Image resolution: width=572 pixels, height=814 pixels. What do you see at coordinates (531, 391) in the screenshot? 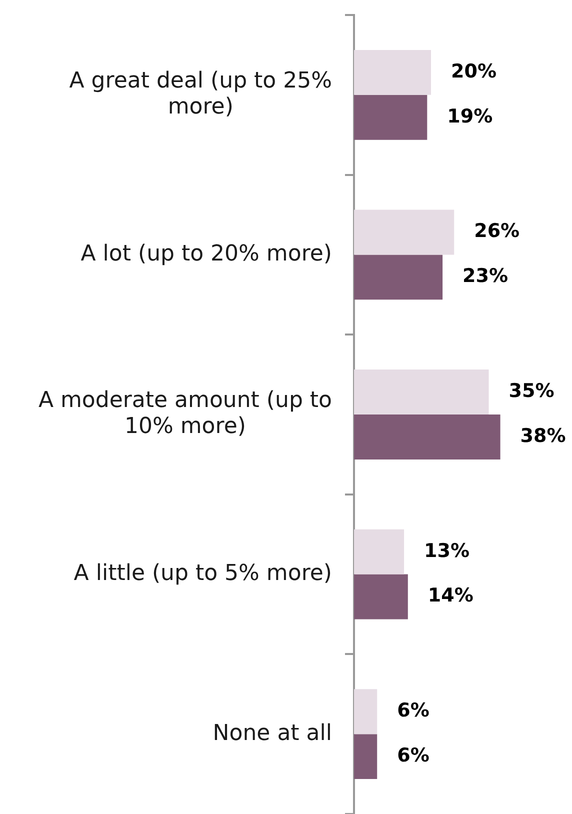
I see `data-label: 35%` at bounding box center [531, 391].